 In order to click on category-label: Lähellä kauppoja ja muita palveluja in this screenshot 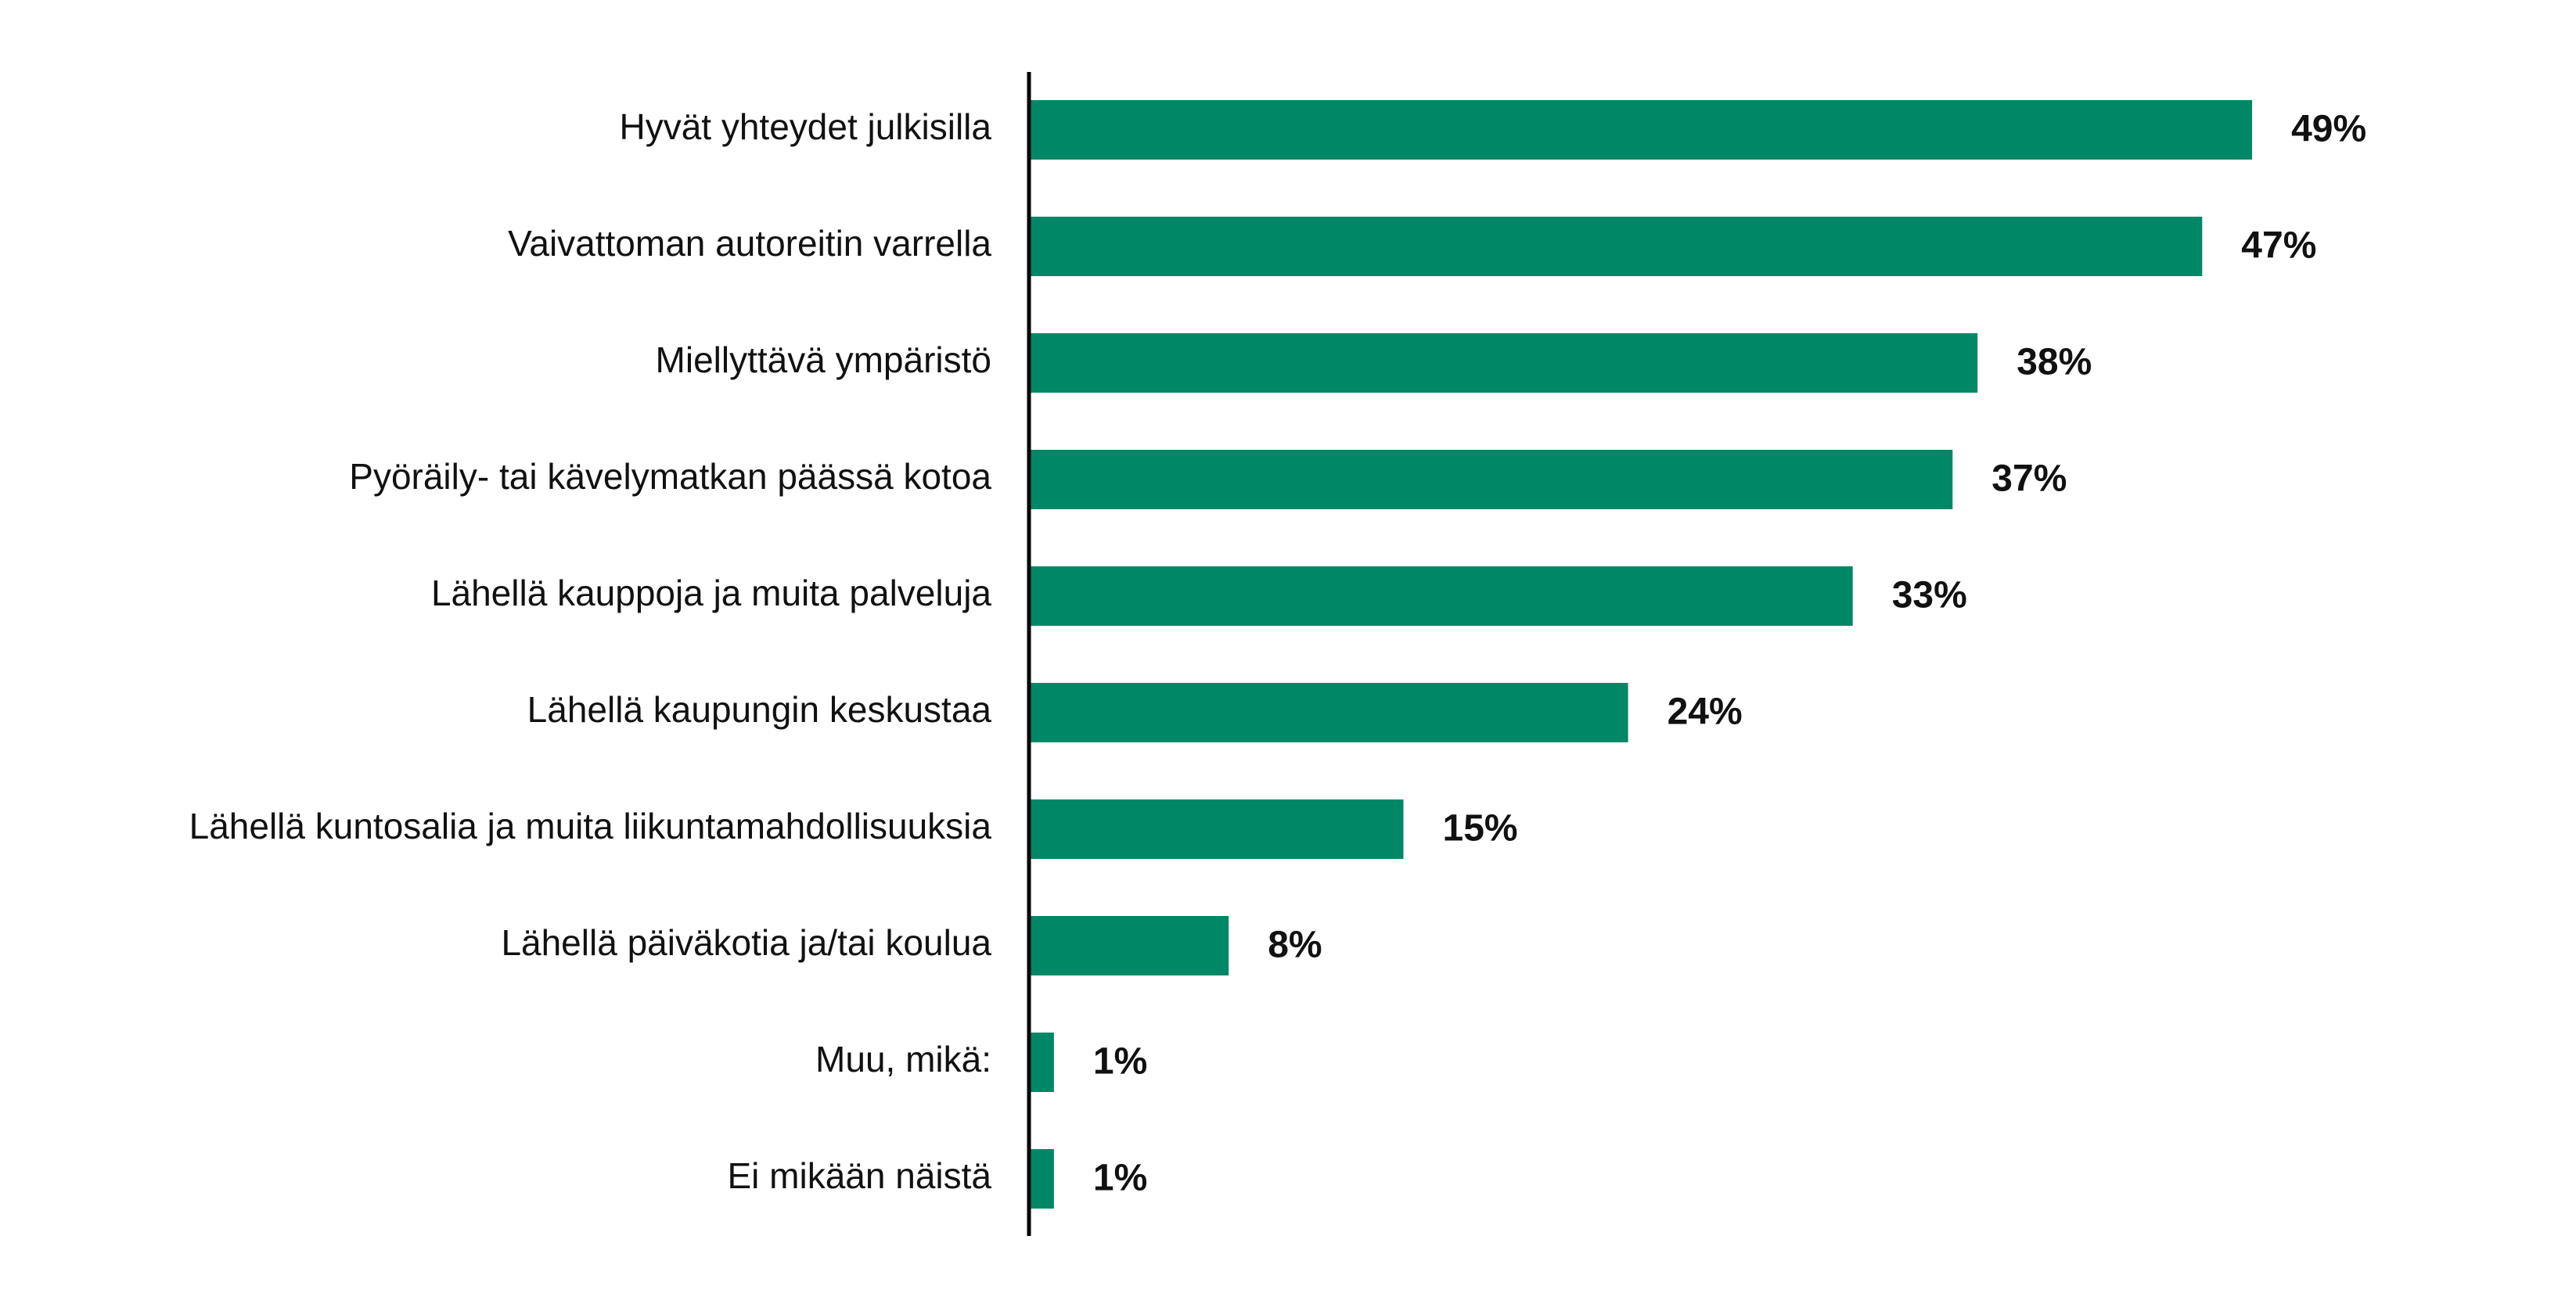, I will do `click(711, 593)`.